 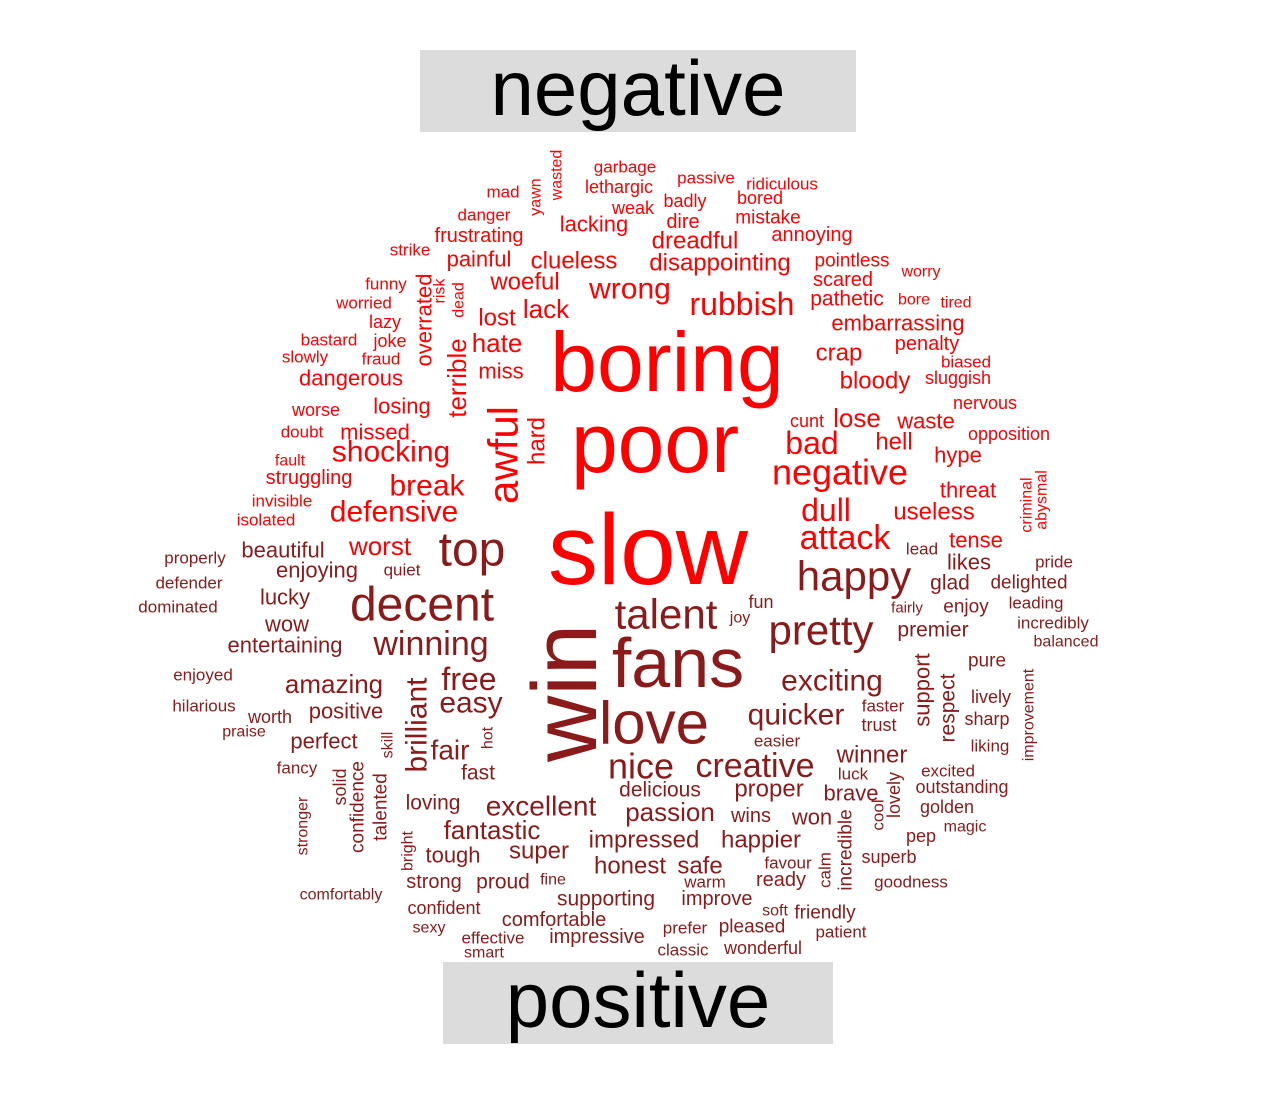 What do you see at coordinates (782, 184) in the screenshot?
I see `word-ridiculous: ridiculous` at bounding box center [782, 184].